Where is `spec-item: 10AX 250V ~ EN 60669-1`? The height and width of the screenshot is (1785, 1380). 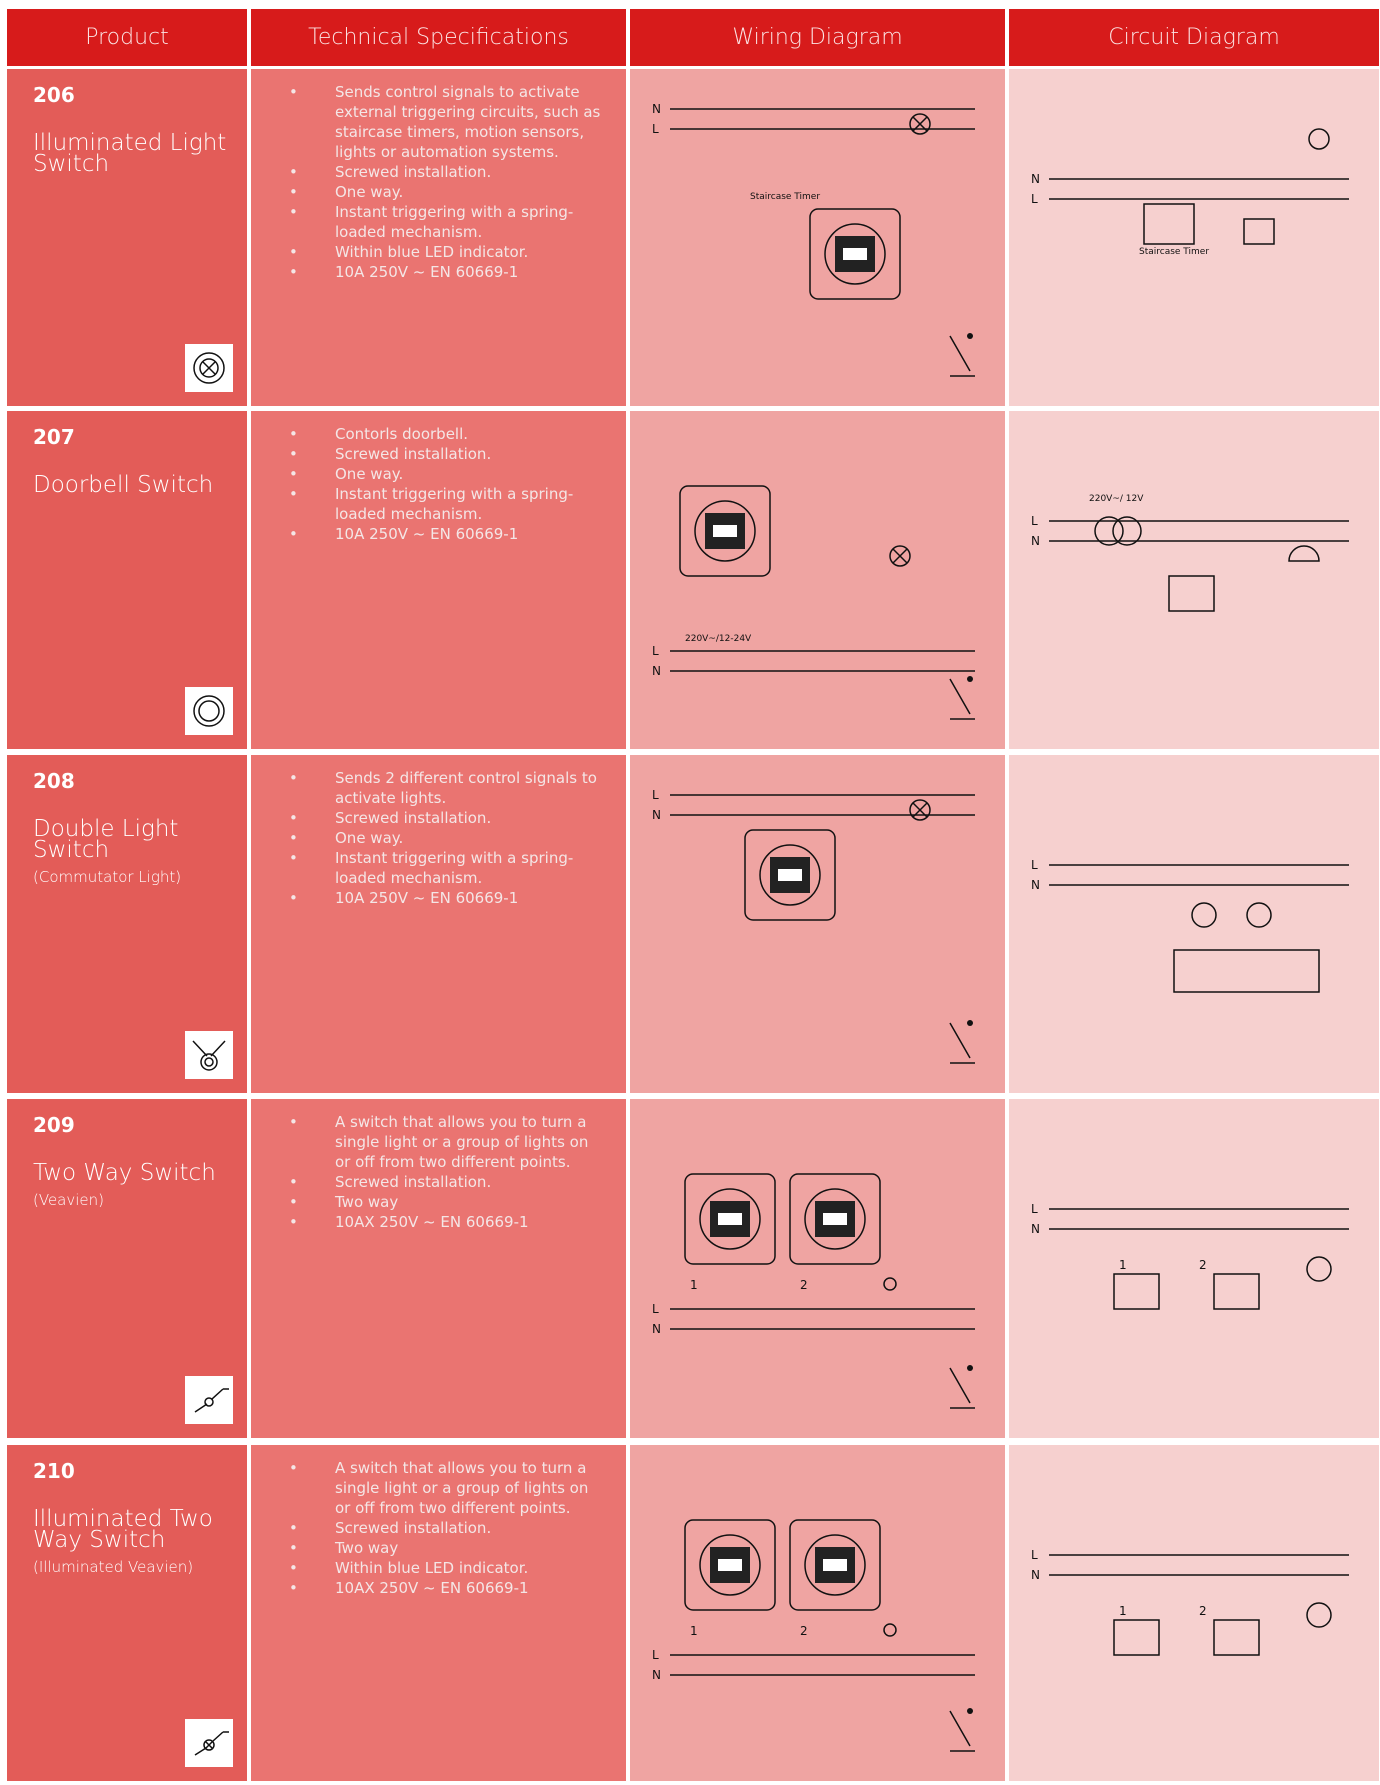 spec-item: 10AX 250V ~ EN 60669-1 is located at coordinates (428, 1222).